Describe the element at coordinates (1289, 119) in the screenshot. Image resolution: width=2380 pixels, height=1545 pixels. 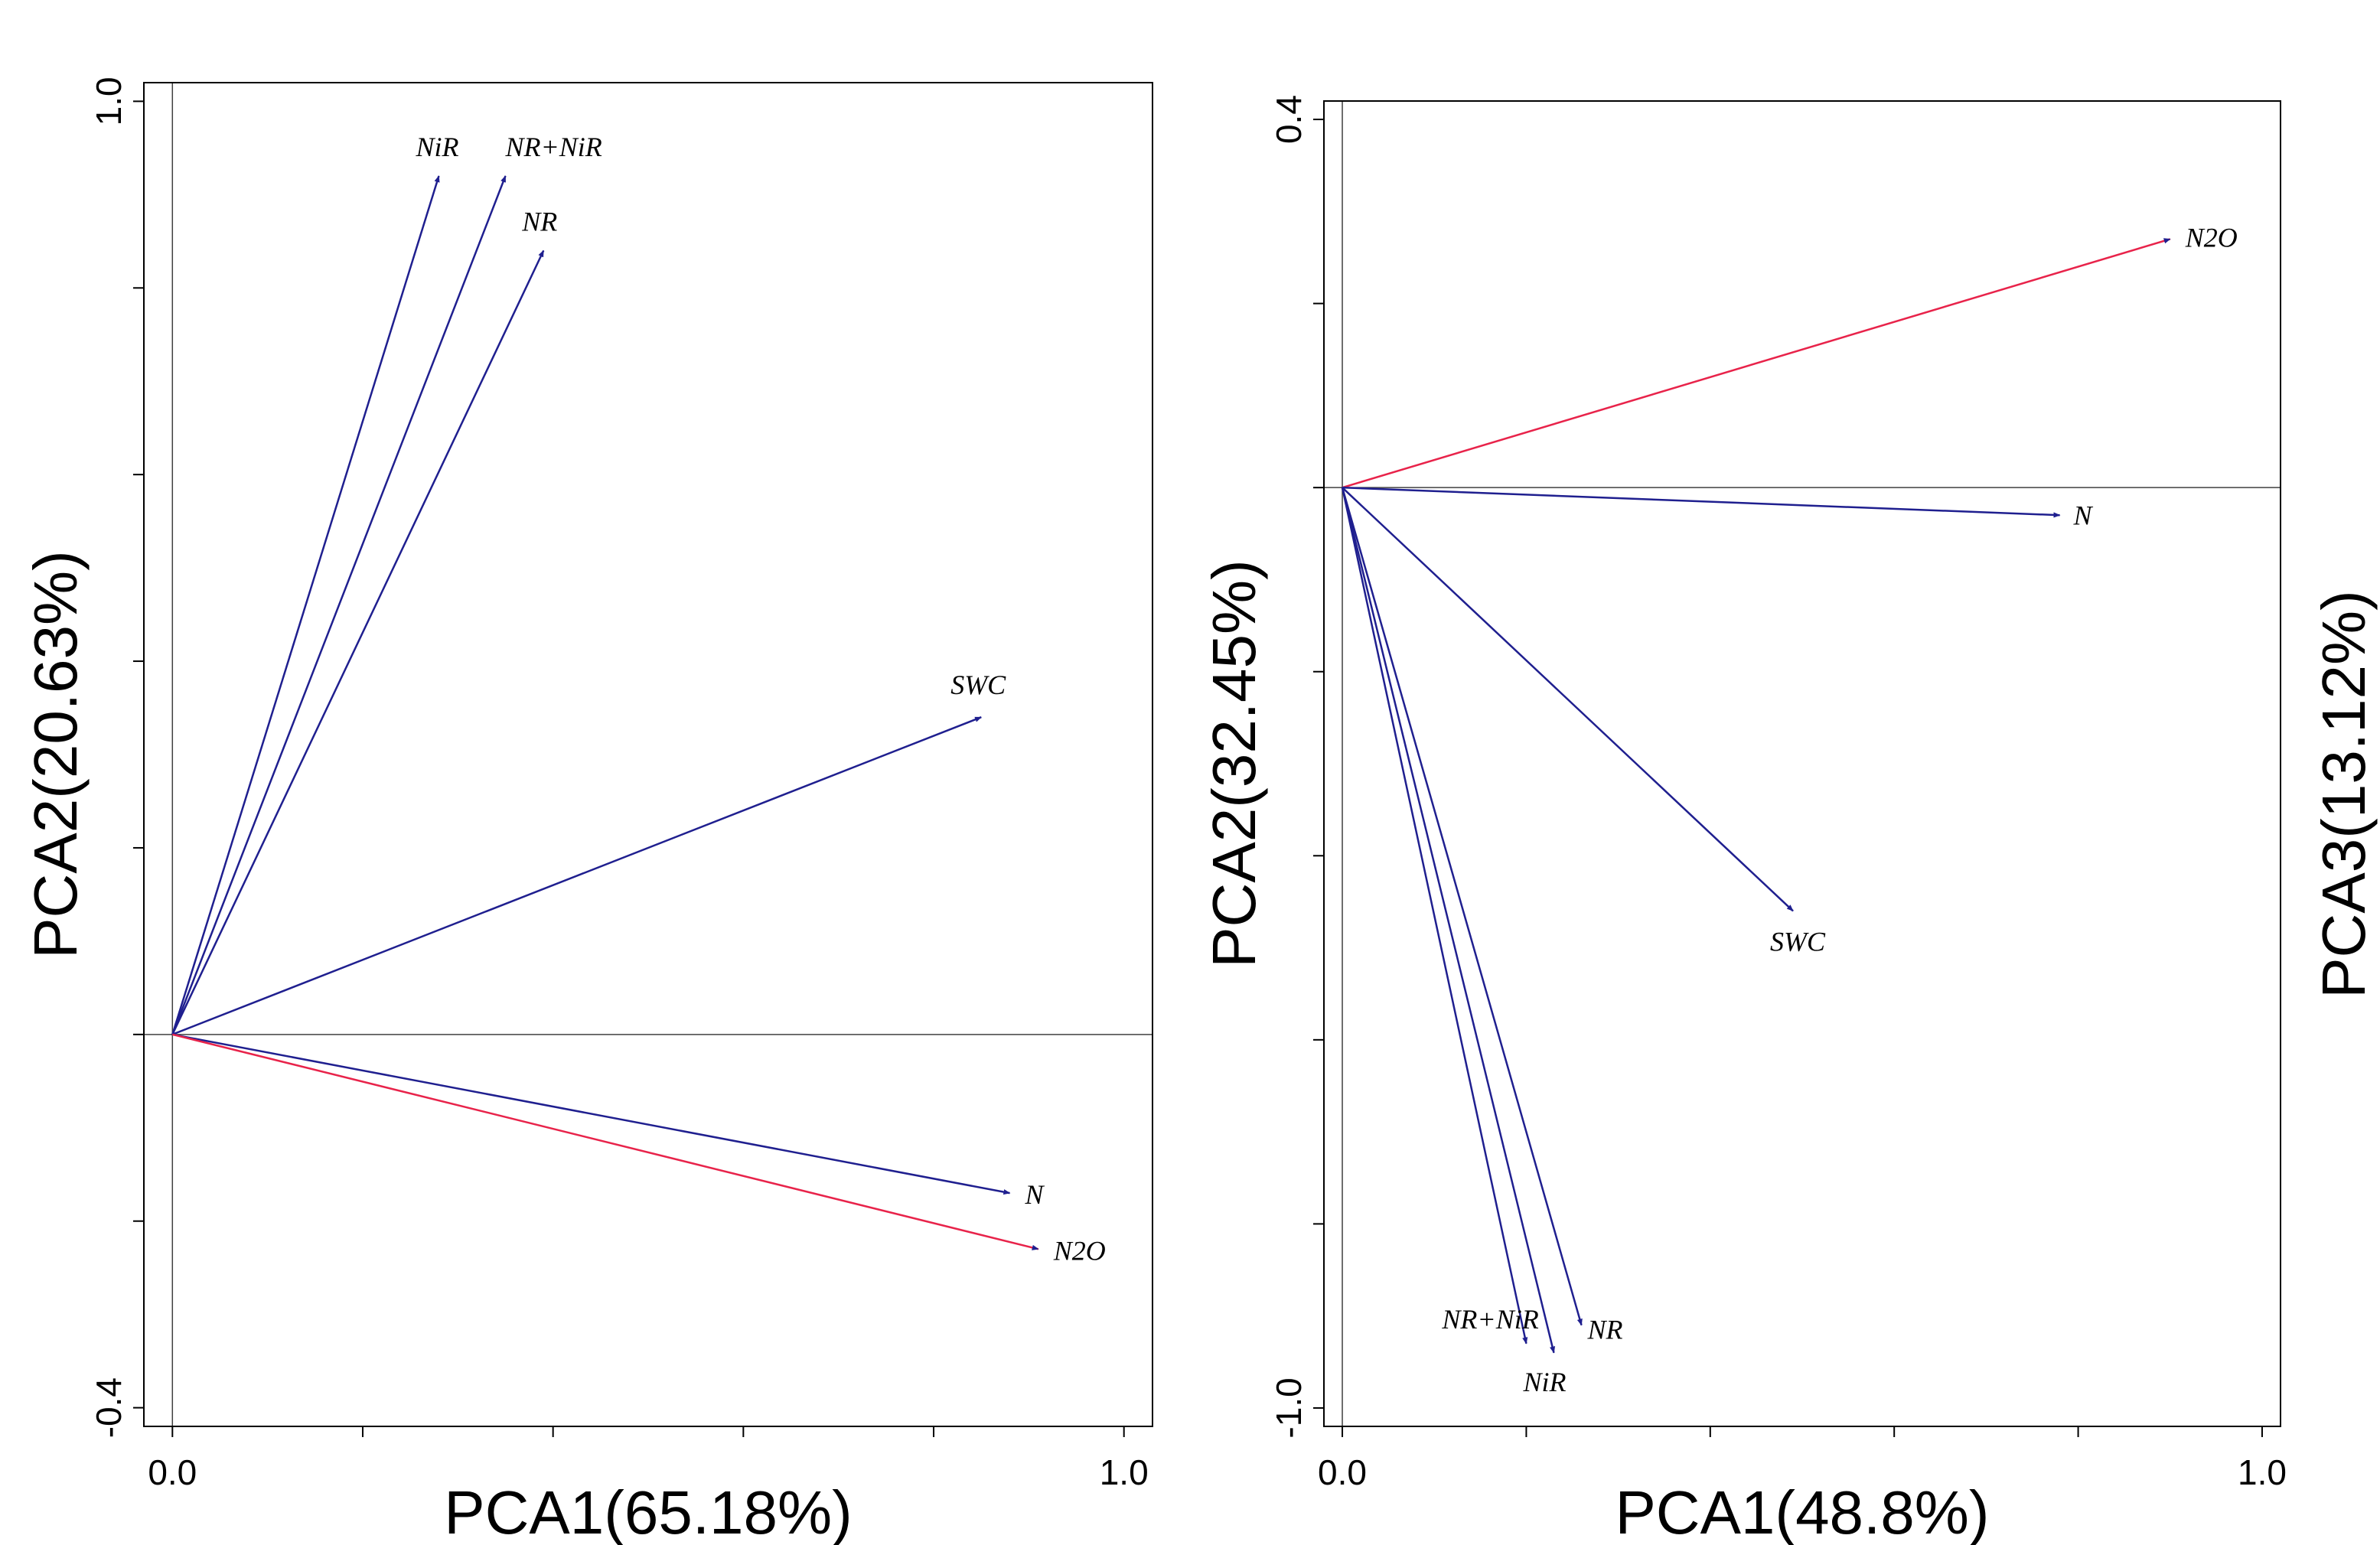
I see `y-tick-label: 0.4` at that location.